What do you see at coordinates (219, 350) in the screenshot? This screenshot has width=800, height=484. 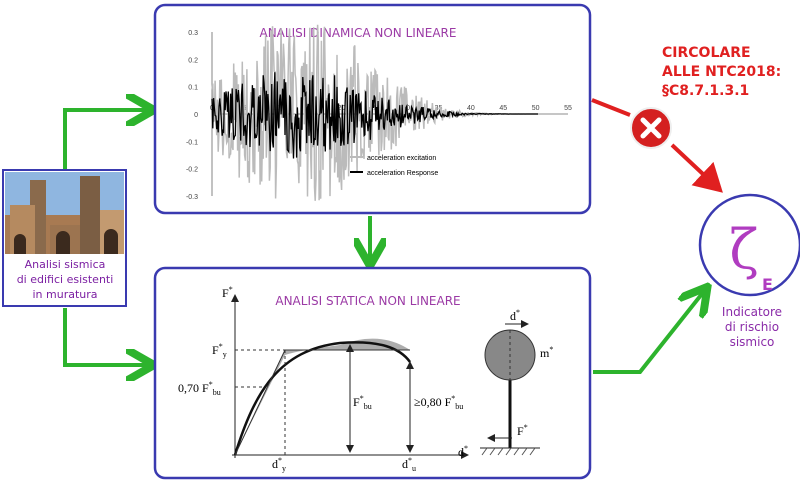 I see `svg-text: F*y` at bounding box center [219, 350].